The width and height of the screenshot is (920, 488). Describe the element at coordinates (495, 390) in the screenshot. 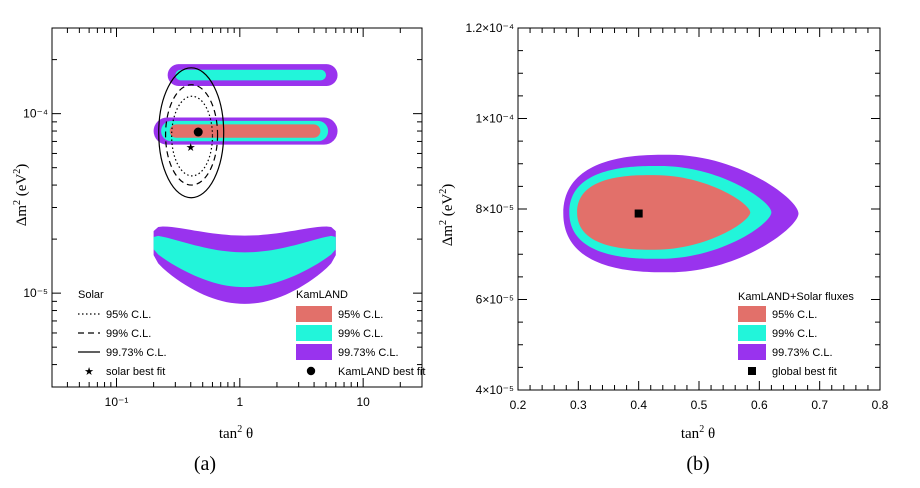

I see `y-tick-label: 4×10⁻⁵` at that location.